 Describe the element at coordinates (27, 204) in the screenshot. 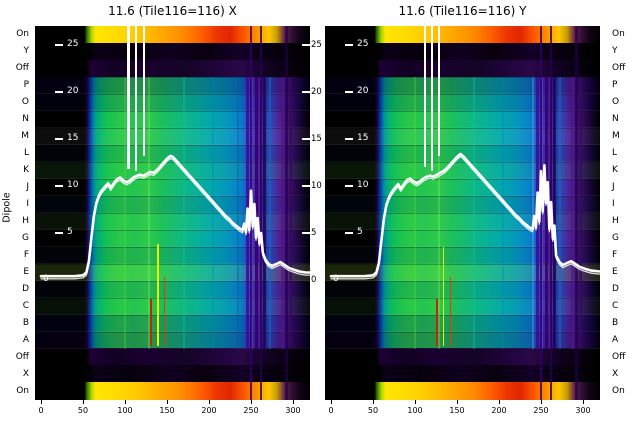

I see `dipole-label: I` at that location.